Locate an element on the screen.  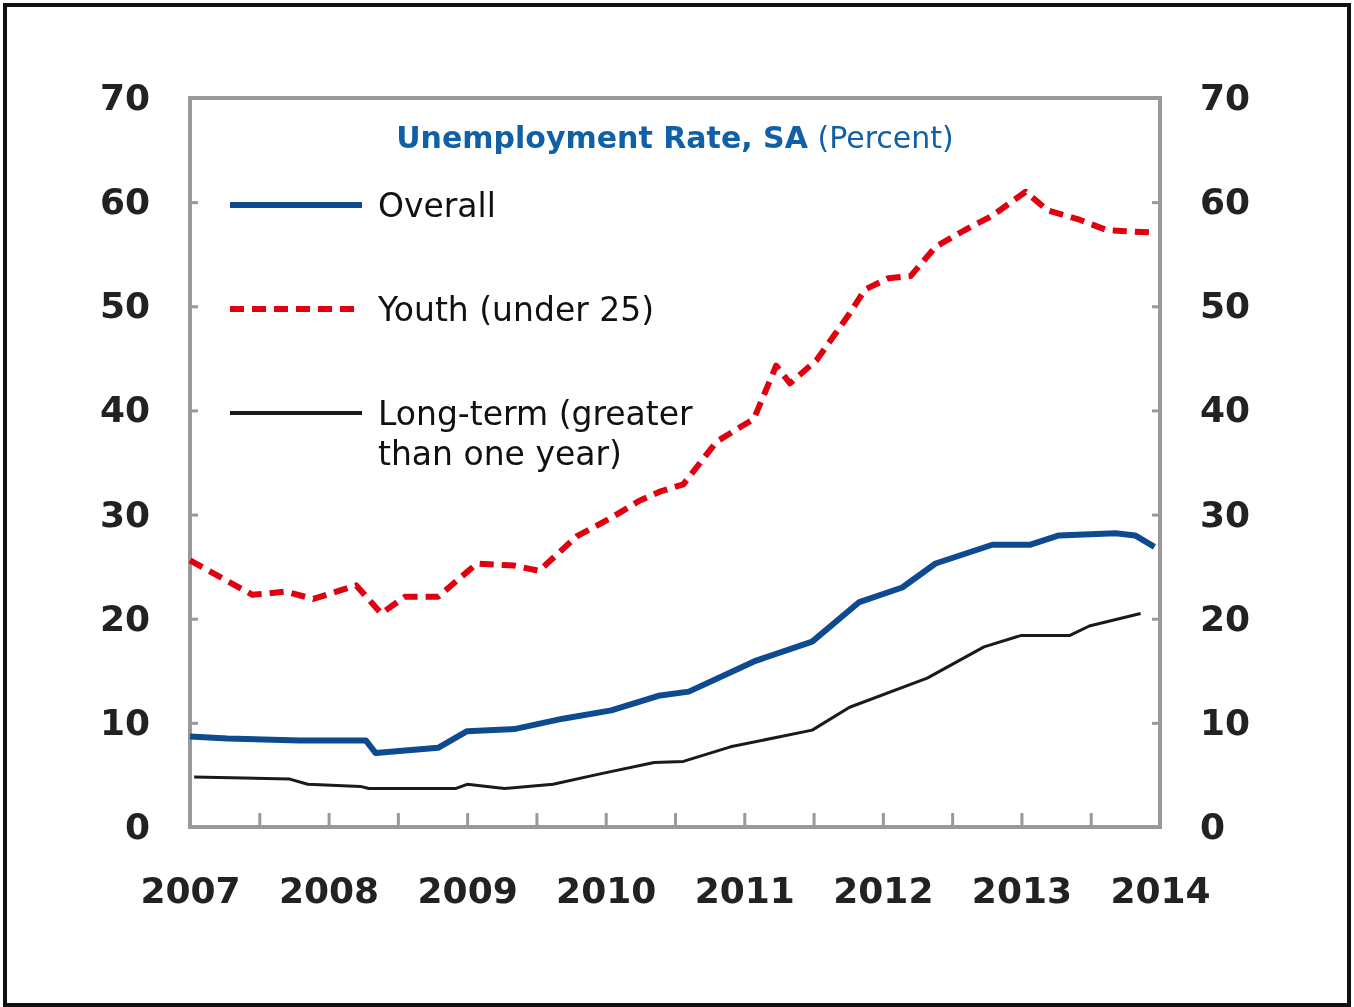
line-series is located at coordinates (667, 701).